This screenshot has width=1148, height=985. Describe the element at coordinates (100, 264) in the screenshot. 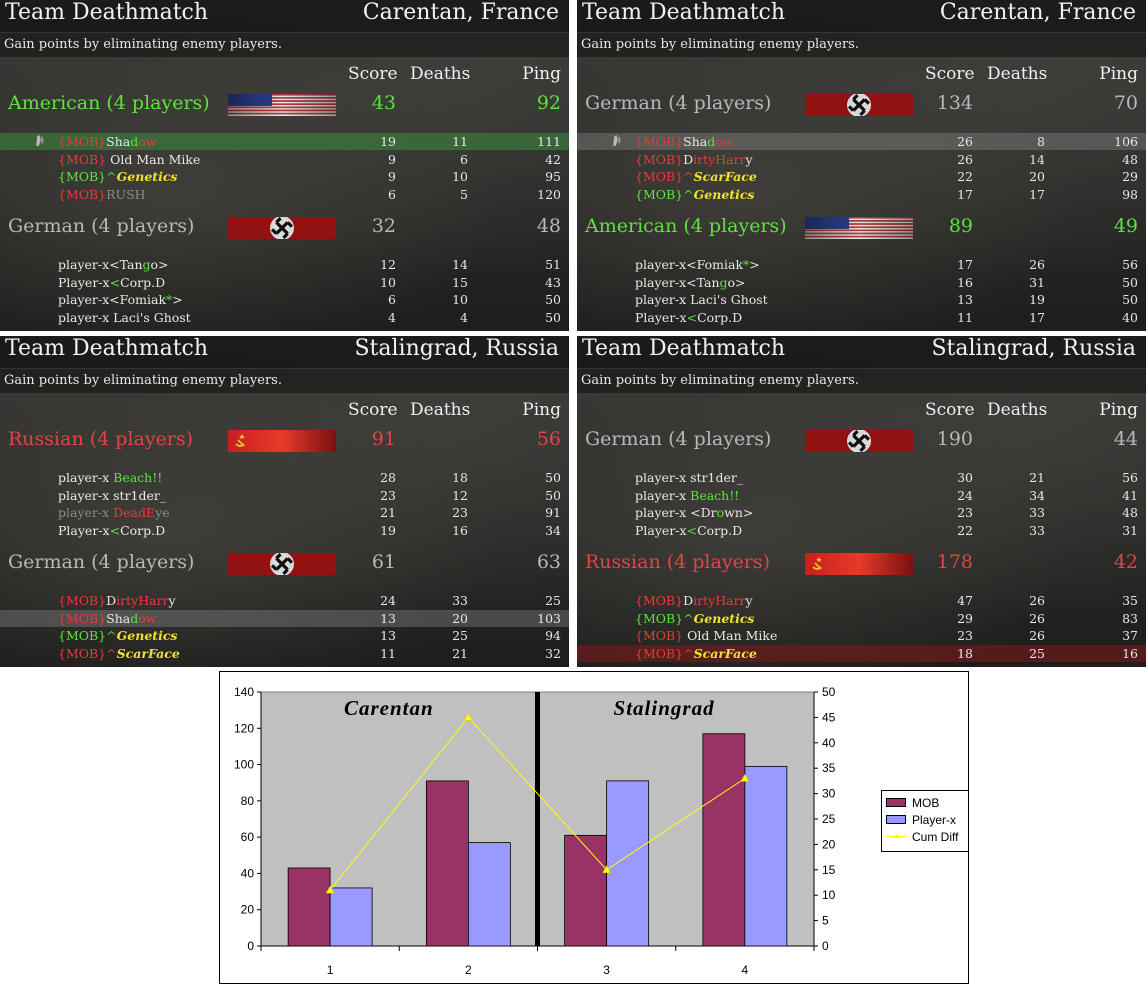

I see `player-name-part: player-x<Tan` at that location.